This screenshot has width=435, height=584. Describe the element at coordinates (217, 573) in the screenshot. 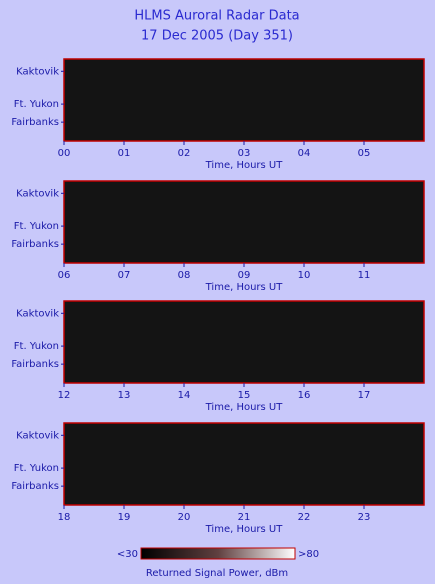

I see `colorbar-label: Returned Signal Power, dBm` at that location.